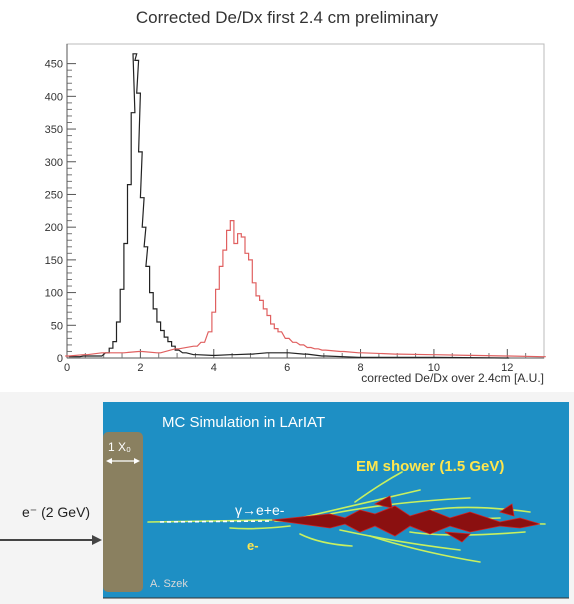 This screenshot has width=574, height=604. I want to click on y-tick-label: 400, so click(54, 97).